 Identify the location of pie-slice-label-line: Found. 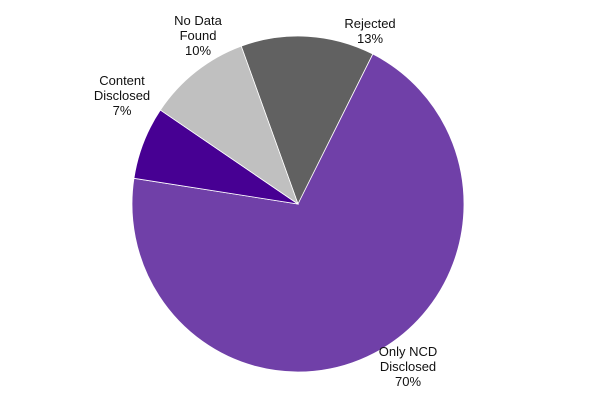
(198, 35).